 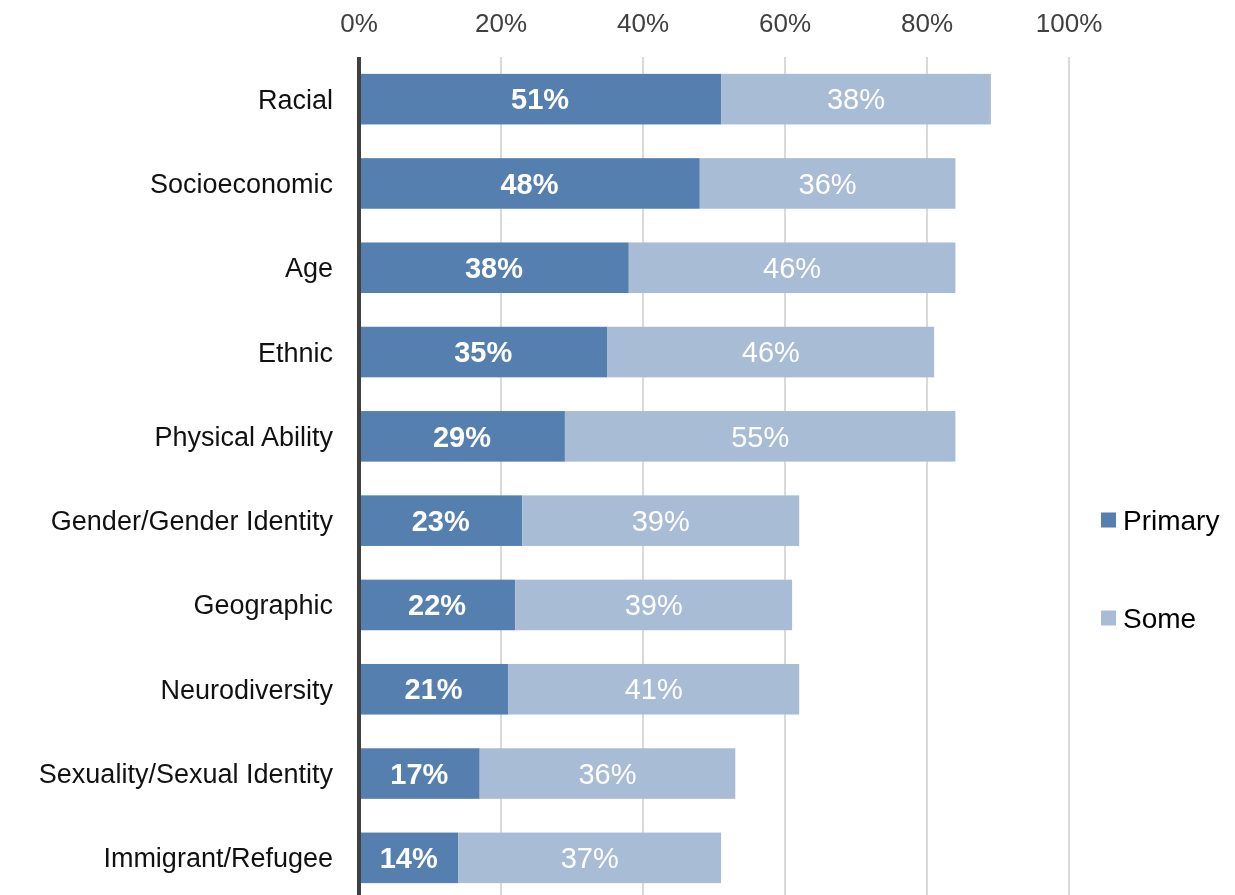 I want to click on data-label: 23%, so click(x=440, y=520).